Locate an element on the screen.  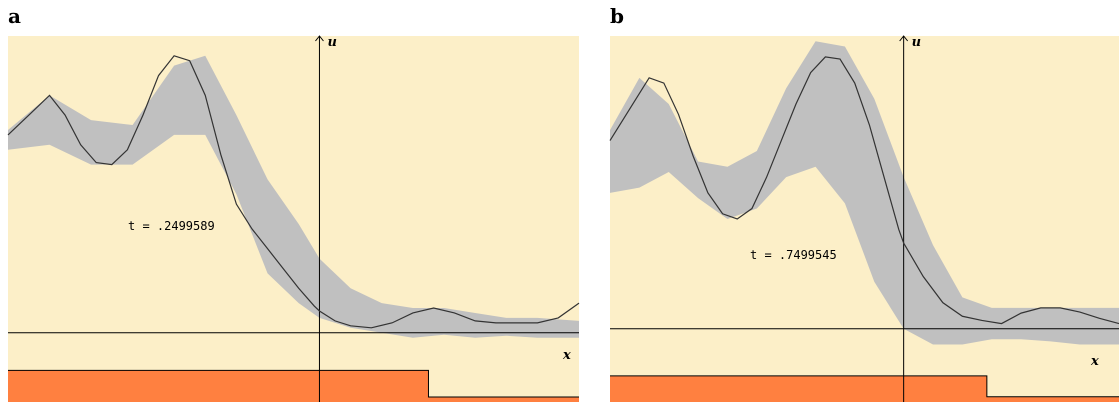
time-annotation: t = .7499545 is located at coordinates (793, 255).